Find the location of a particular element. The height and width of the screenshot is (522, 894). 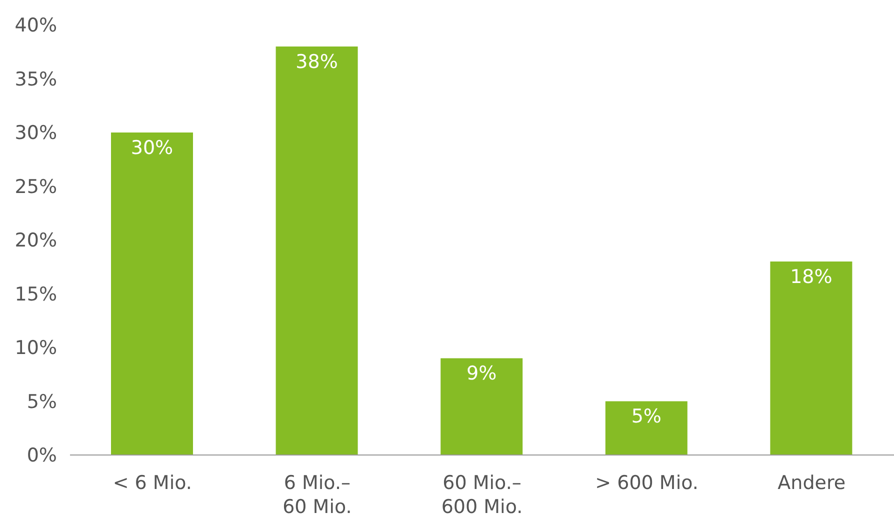

y-tick-label: 0% is located at coordinates (41, 455).